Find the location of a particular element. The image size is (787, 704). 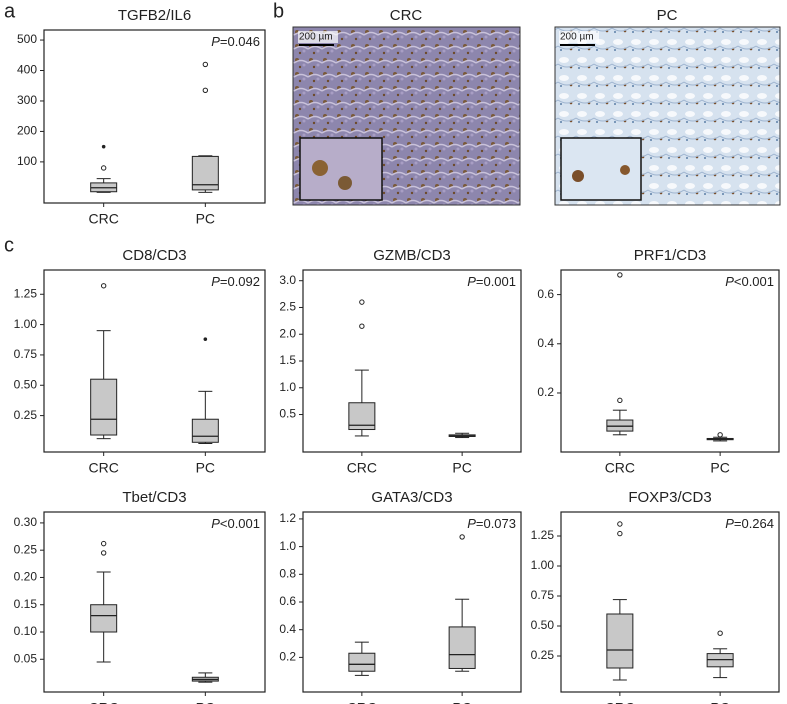

y-tick-label: 0.75 is located at coordinates (26, 354).